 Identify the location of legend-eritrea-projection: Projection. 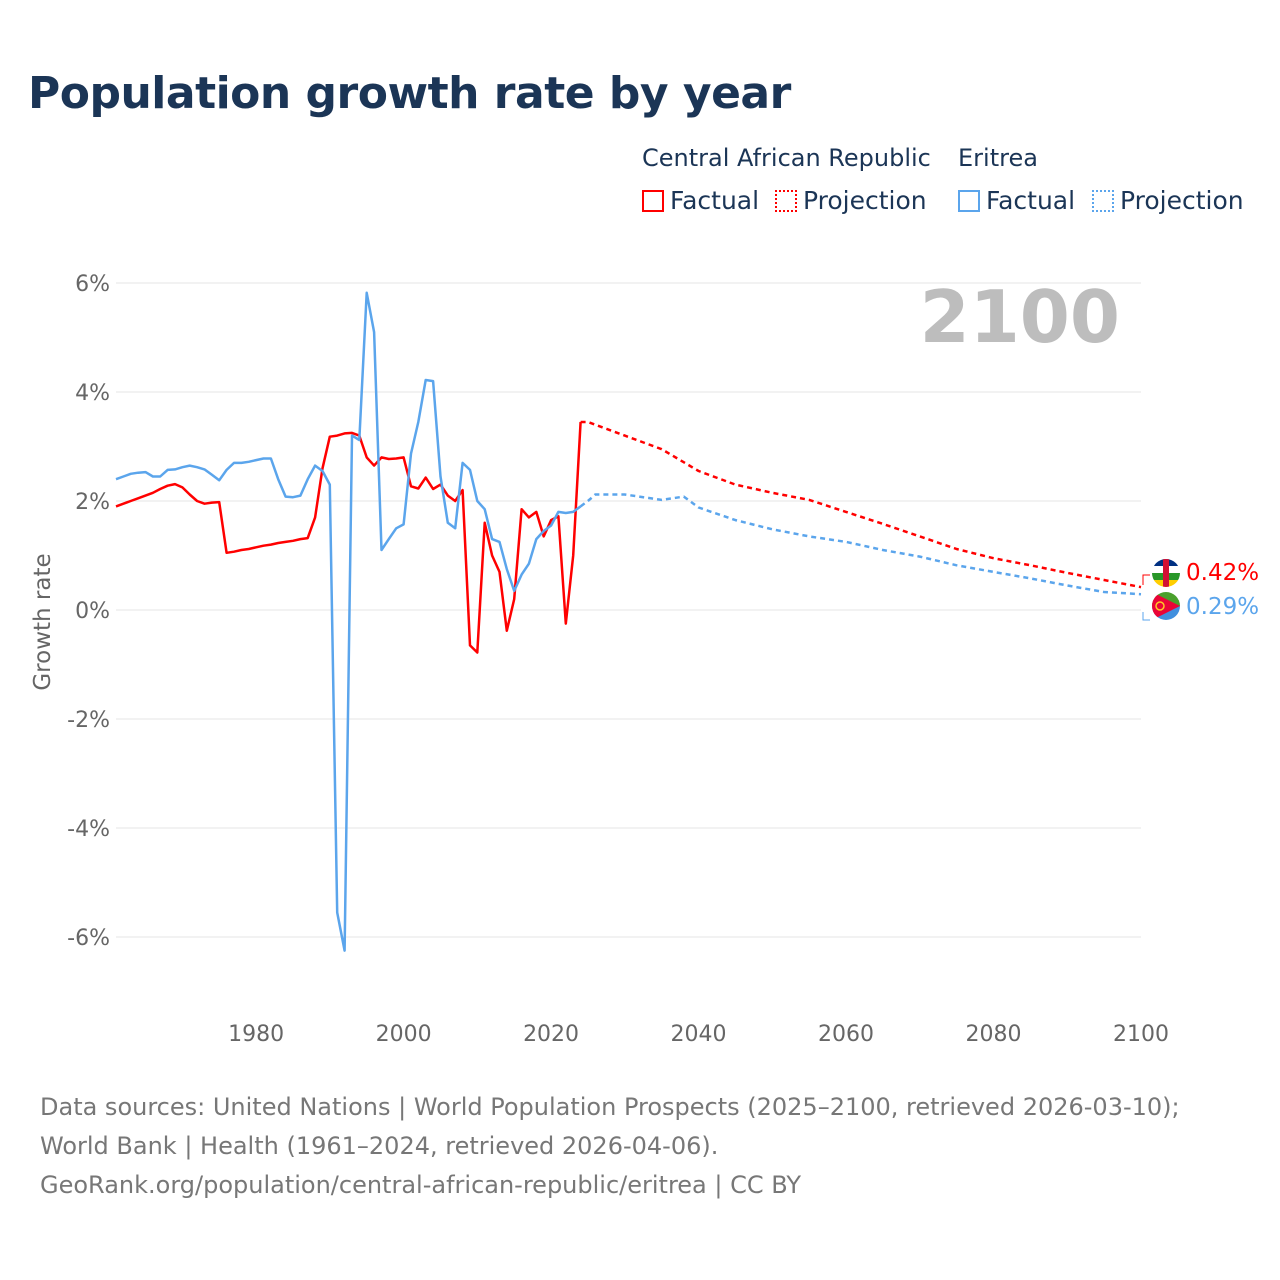
(1168, 200).